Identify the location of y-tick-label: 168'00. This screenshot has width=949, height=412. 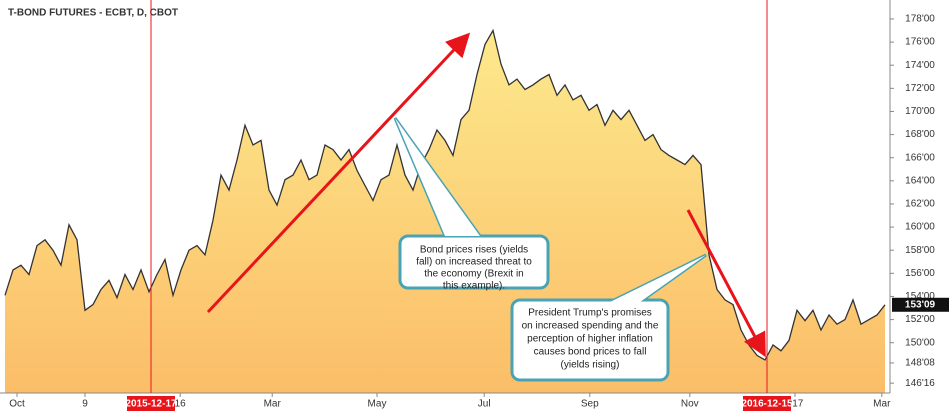
(920, 134).